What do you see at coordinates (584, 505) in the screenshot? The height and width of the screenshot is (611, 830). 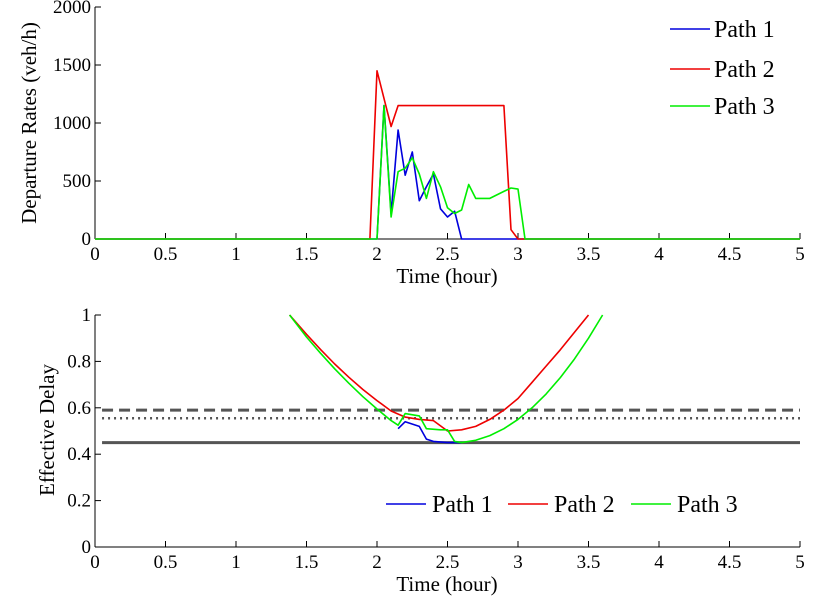 I see `chart2-legend-label-path2: Path 2` at bounding box center [584, 505].